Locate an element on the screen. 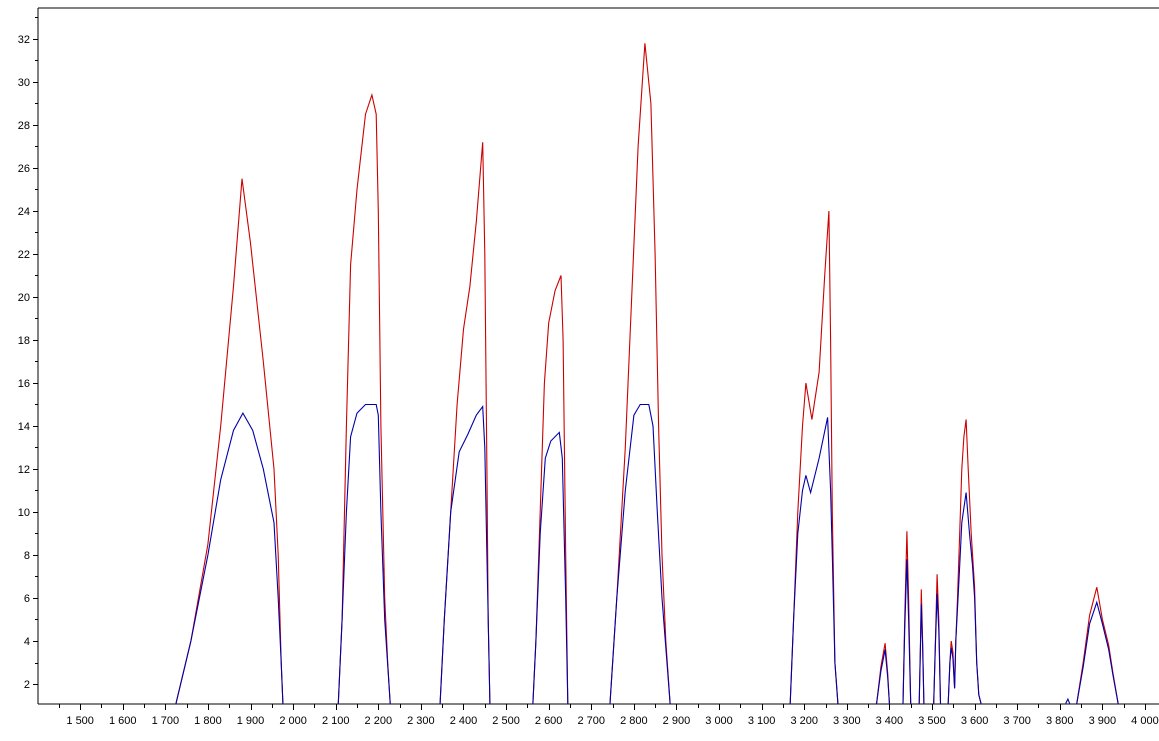 The image size is (1159, 741). x-tick-label: 2 700 is located at coordinates (591, 721).